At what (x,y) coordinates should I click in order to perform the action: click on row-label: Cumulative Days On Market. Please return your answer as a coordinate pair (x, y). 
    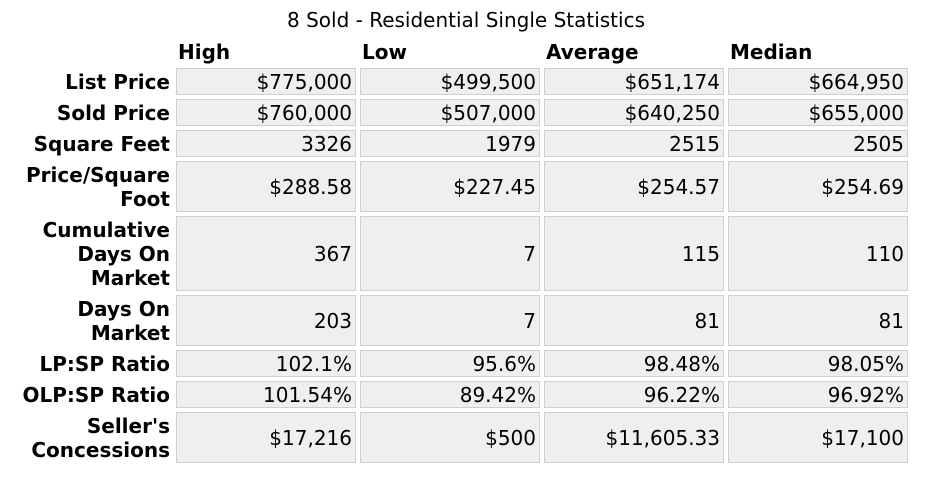
    Looking at the image, I should click on (106, 253).